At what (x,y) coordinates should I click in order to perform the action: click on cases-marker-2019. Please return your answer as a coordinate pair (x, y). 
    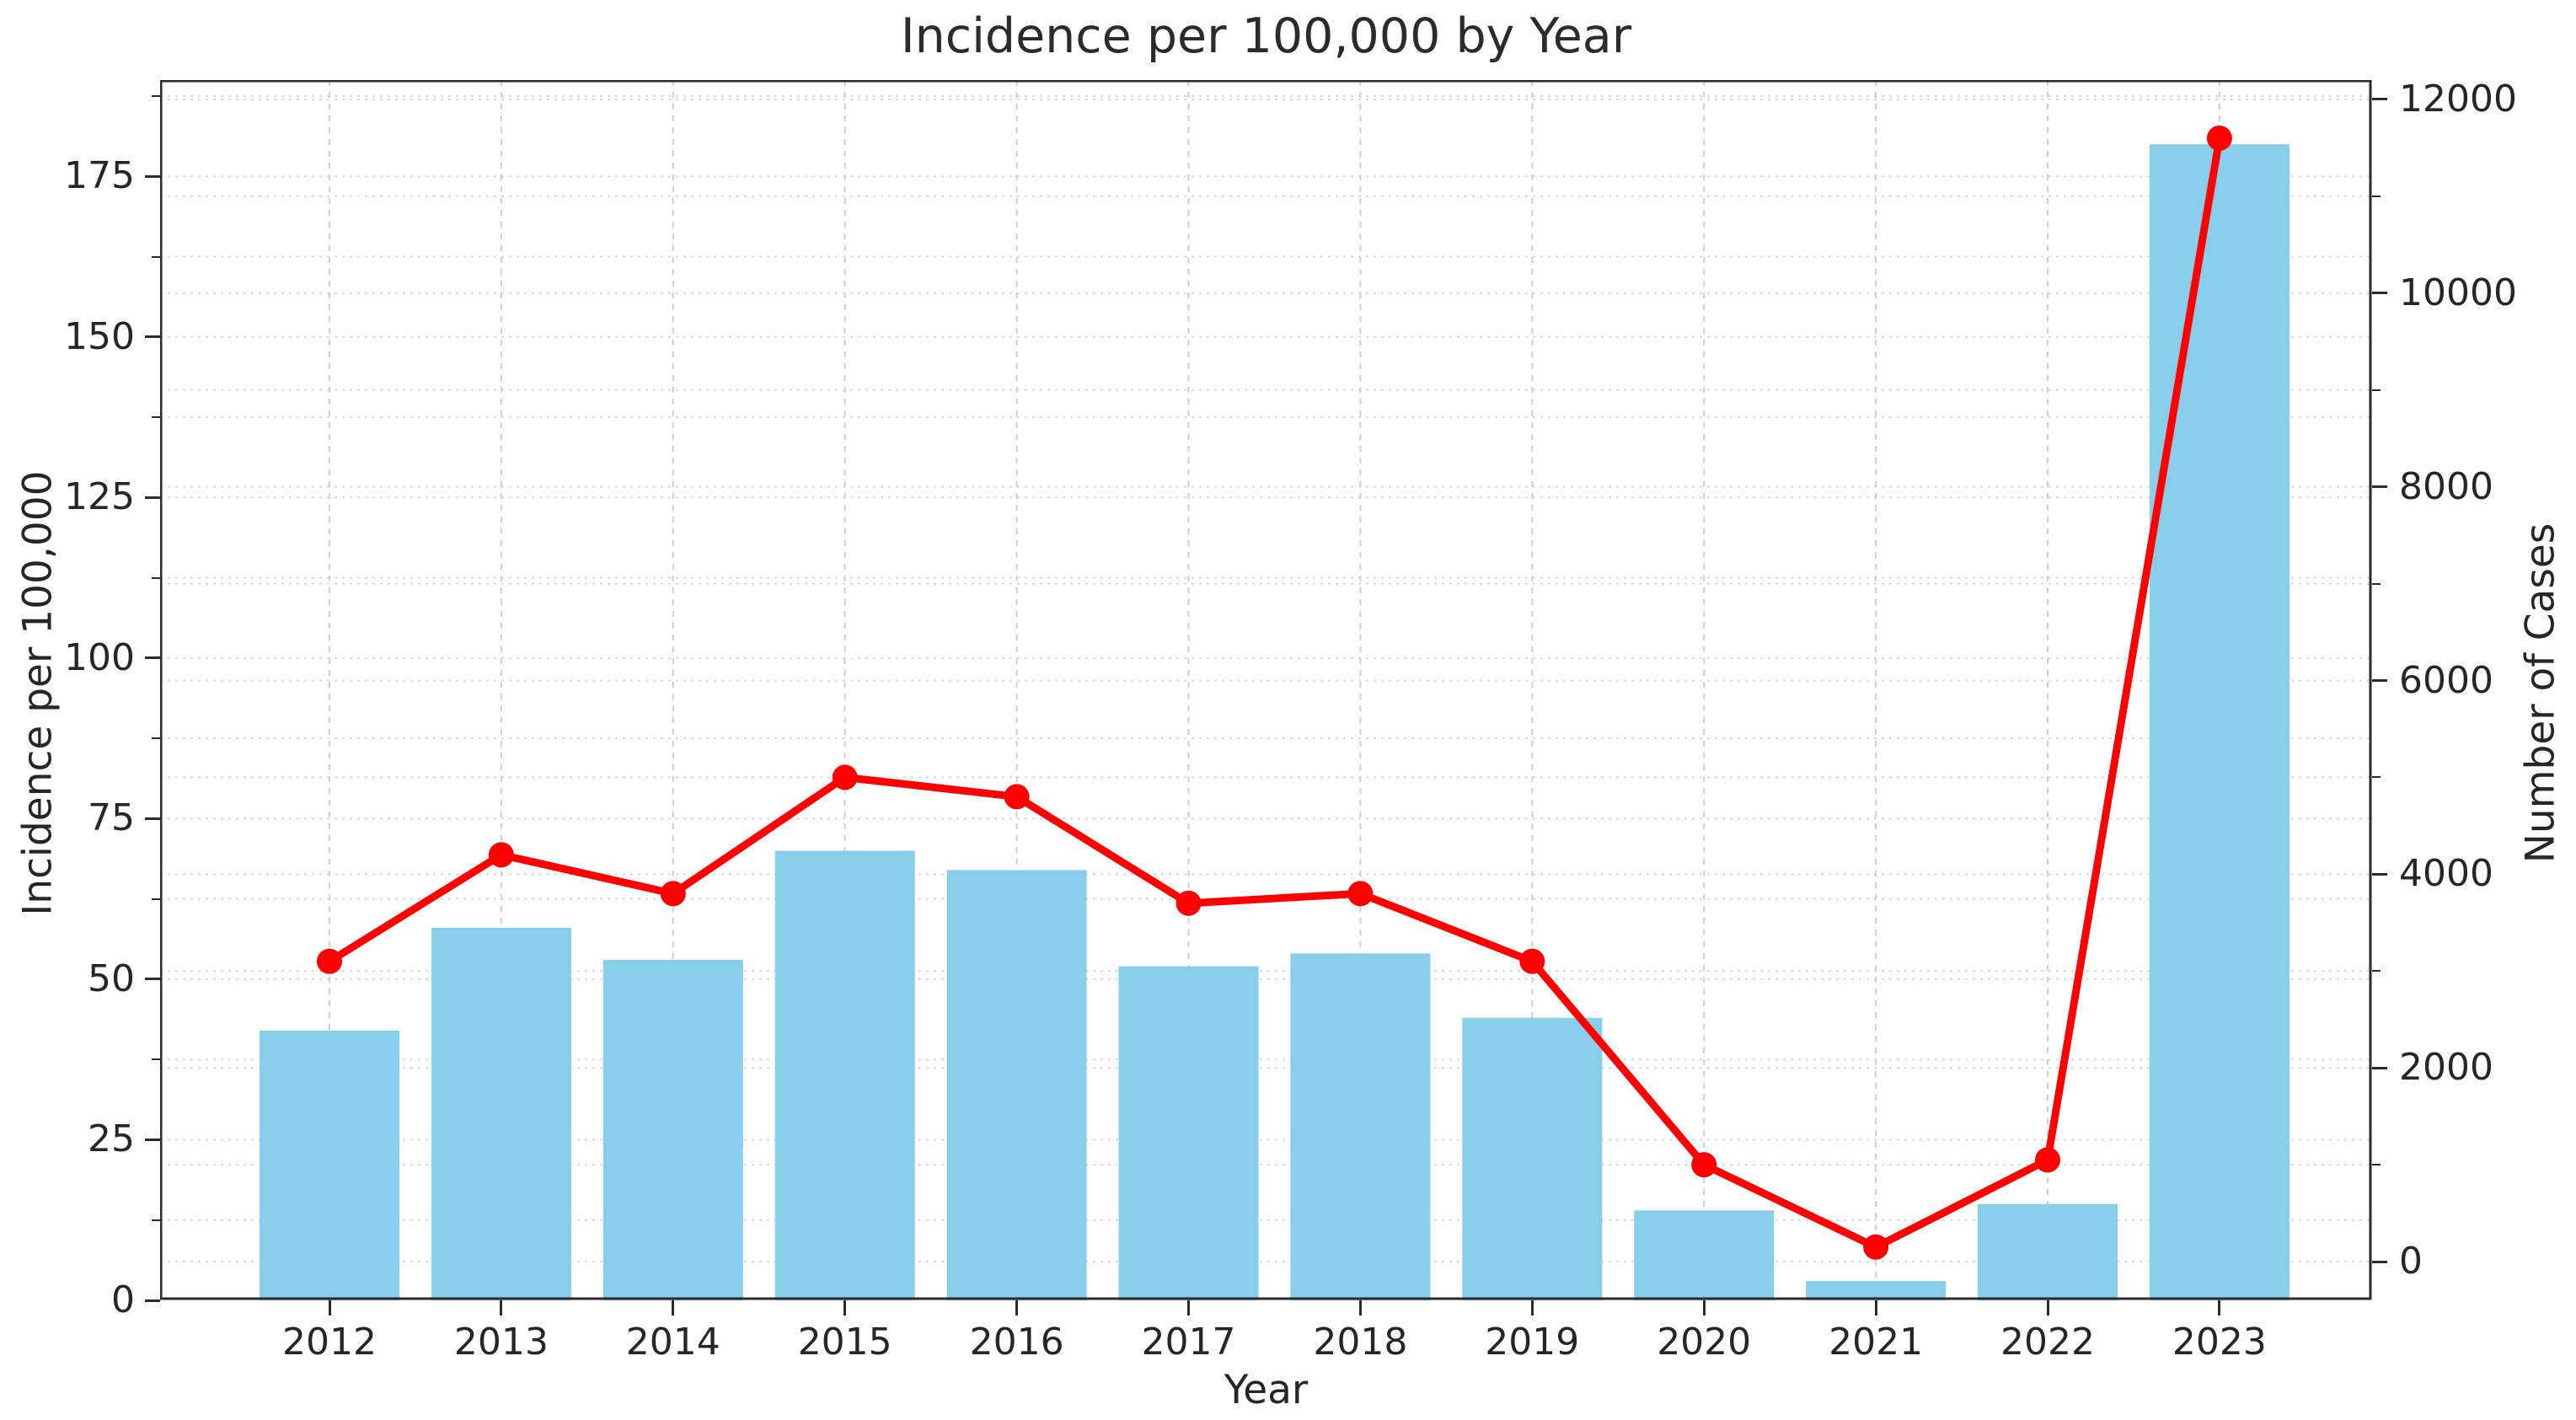
    Looking at the image, I should click on (1532, 961).